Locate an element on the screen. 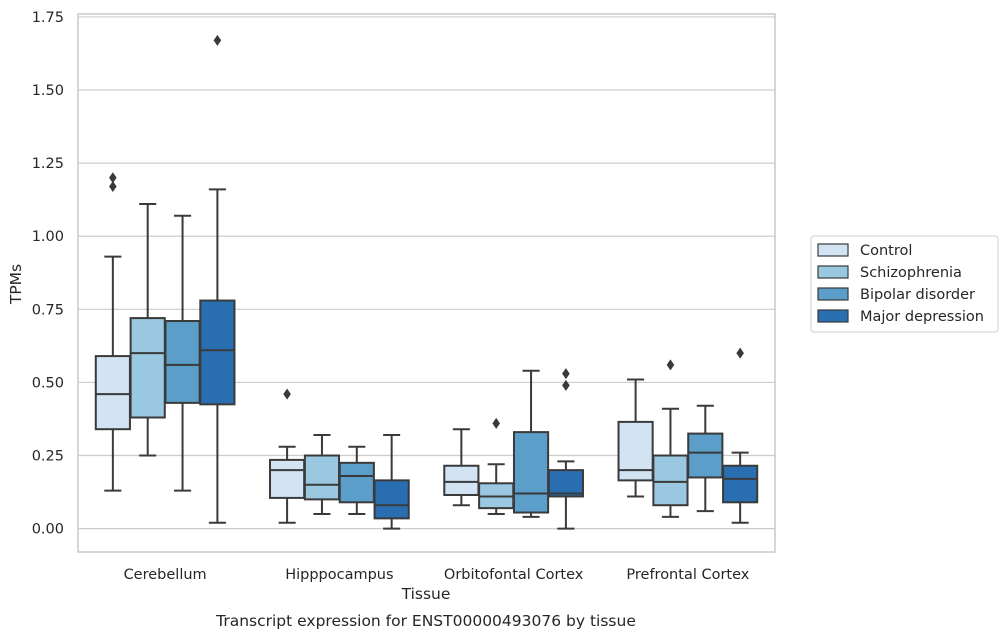 Image resolution: width=1007 pixels, height=639 pixels. y-axis-ticks: 0.00 0.25 0.50 0.75 1.00 1.25 1.50 1.75 is located at coordinates (48, 274).